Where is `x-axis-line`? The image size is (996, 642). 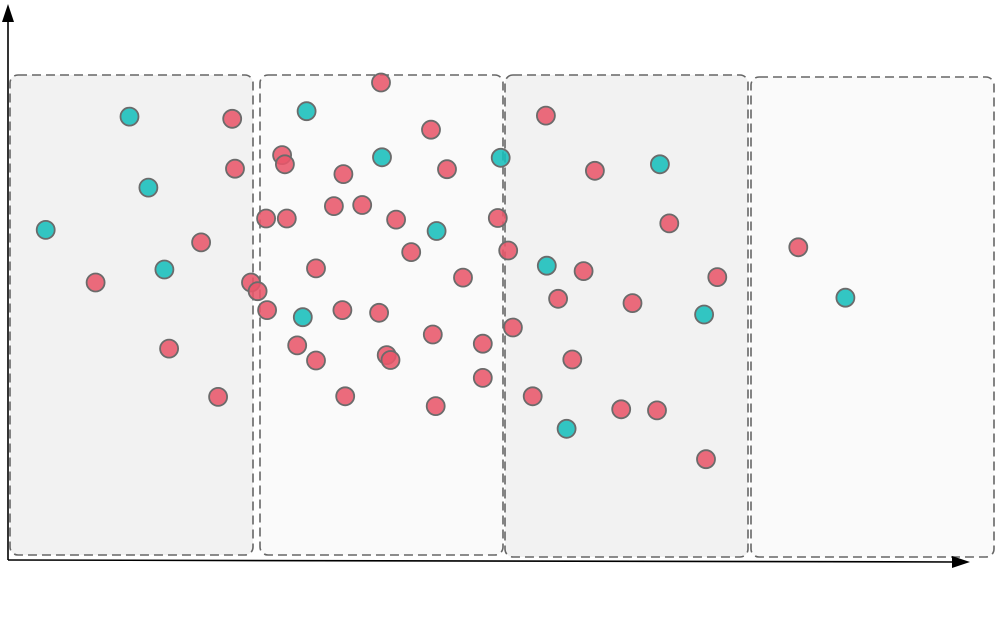
x-axis-line is located at coordinates (482, 561).